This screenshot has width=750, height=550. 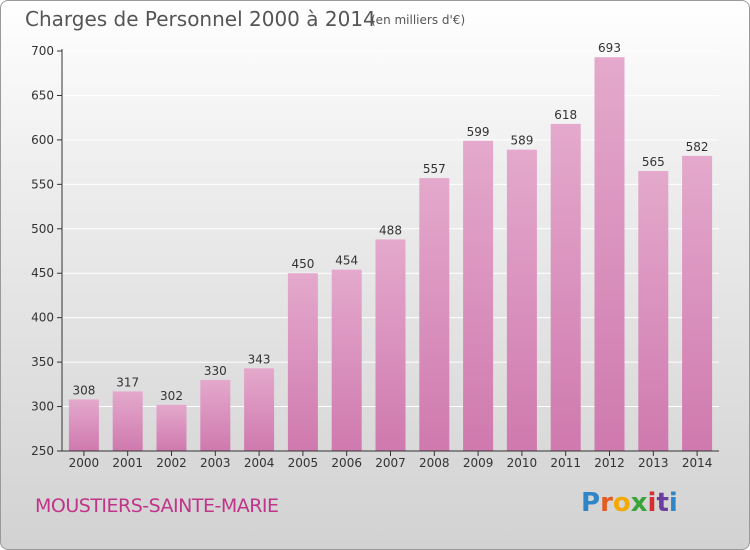 What do you see at coordinates (127, 463) in the screenshot?
I see `x-tick-label: 2001` at bounding box center [127, 463].